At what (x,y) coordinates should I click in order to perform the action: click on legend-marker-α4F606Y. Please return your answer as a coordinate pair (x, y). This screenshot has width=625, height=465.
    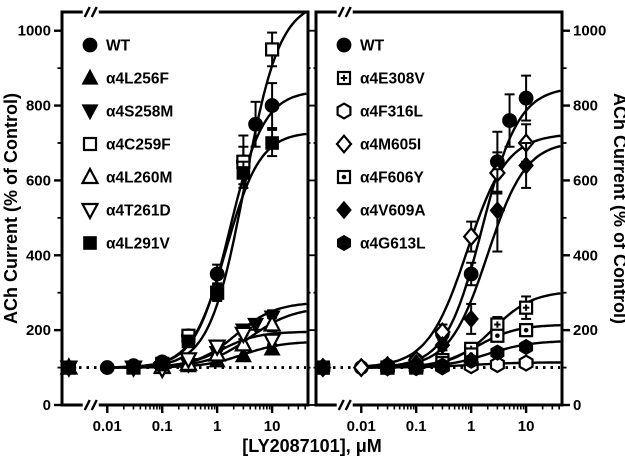
    Looking at the image, I should click on (344, 177).